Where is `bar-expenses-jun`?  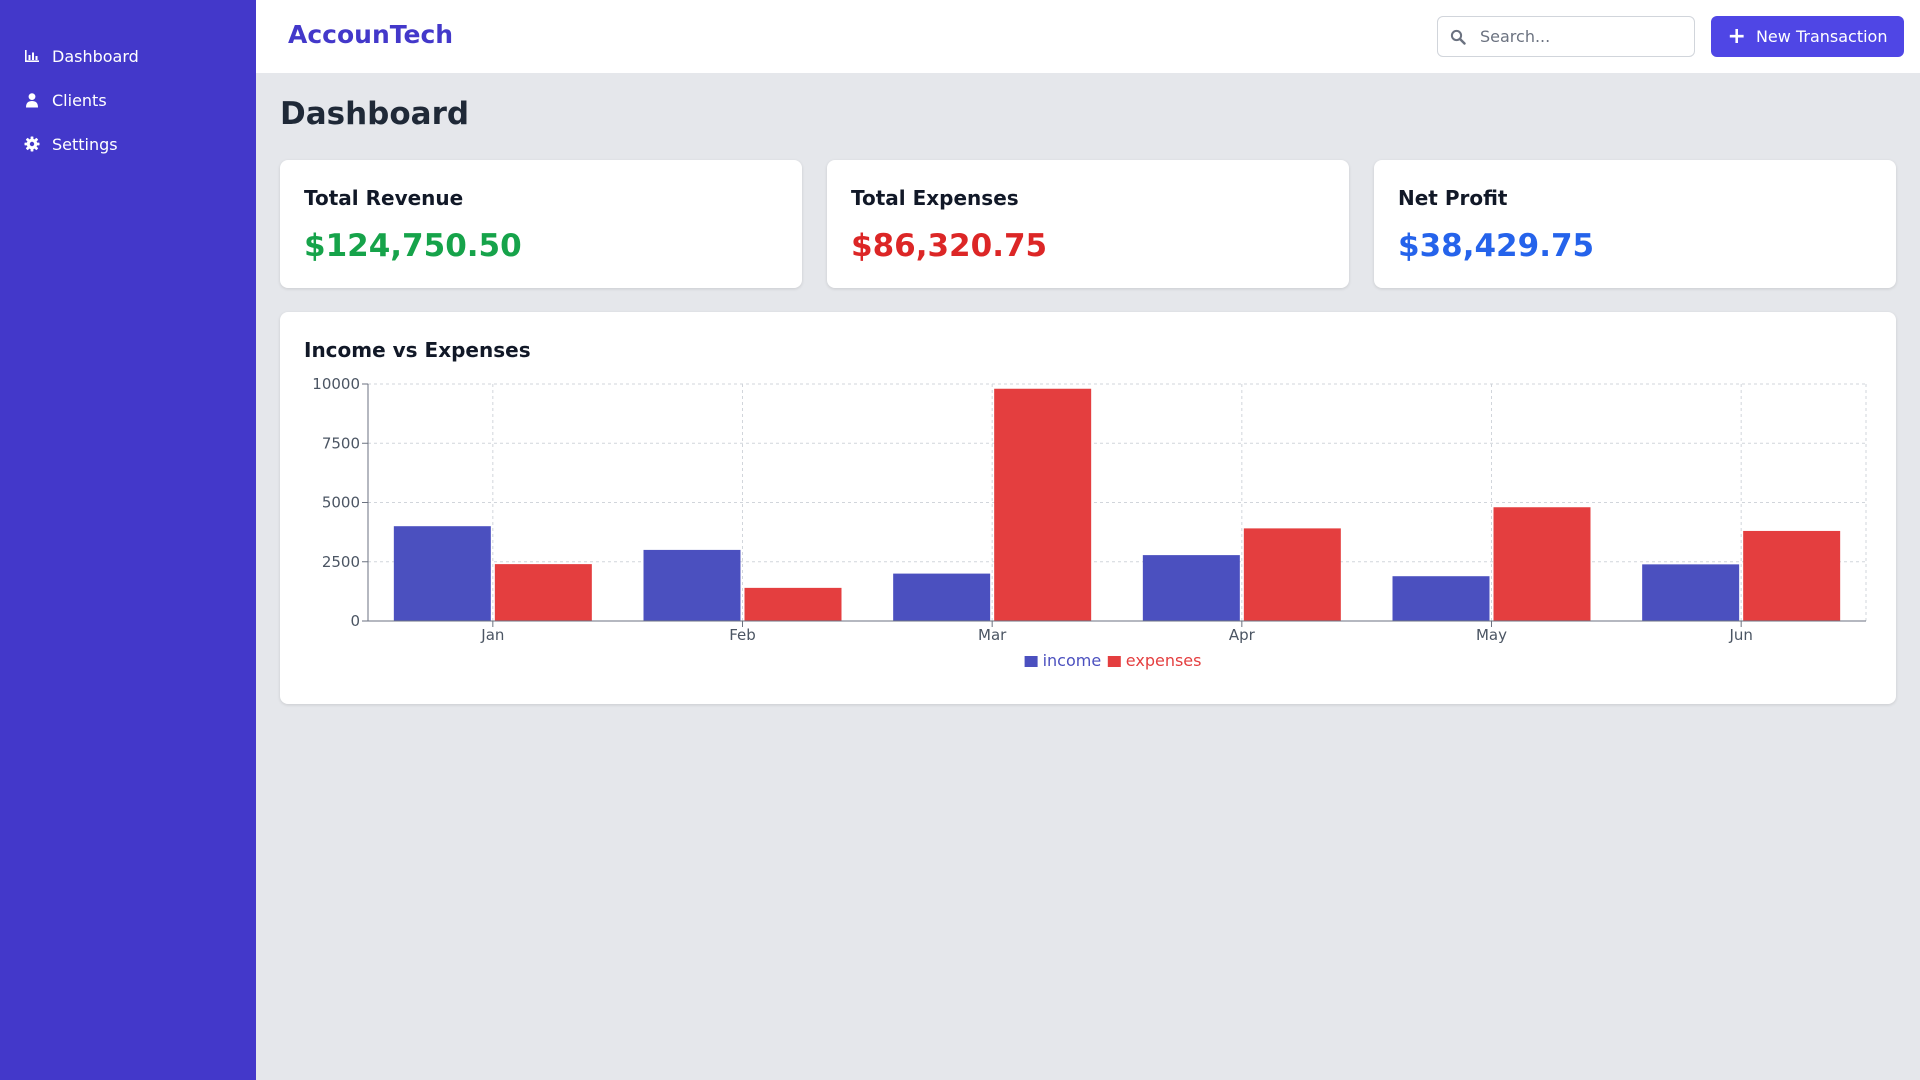
bar-expenses-jun is located at coordinates (1792, 575).